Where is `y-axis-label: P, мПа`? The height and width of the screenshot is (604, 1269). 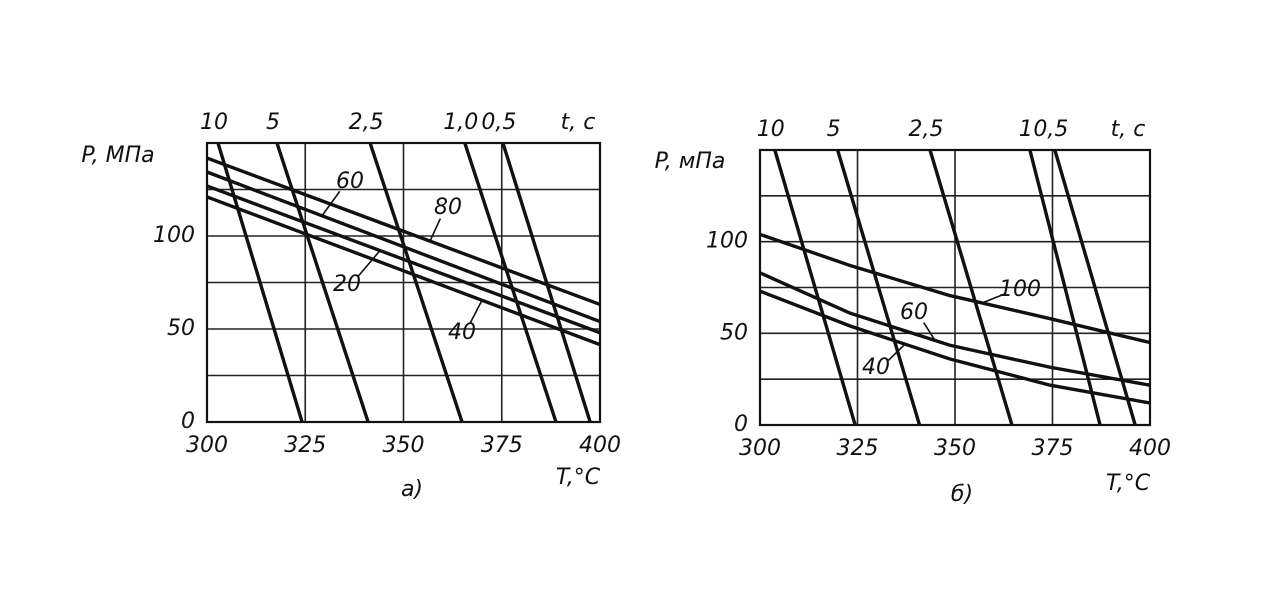 y-axis-label: P, мПа is located at coordinates (690, 161).